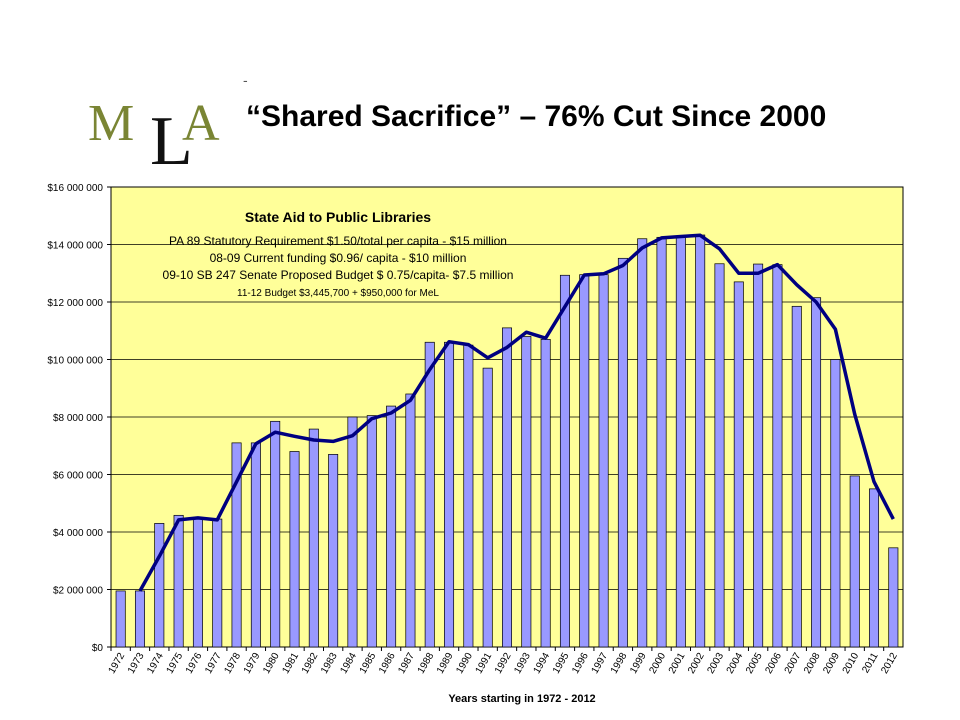 Image resolution: width=960 pixels, height=720 pixels. Describe the element at coordinates (661, 442) in the screenshot. I see `bar-2000` at that location.